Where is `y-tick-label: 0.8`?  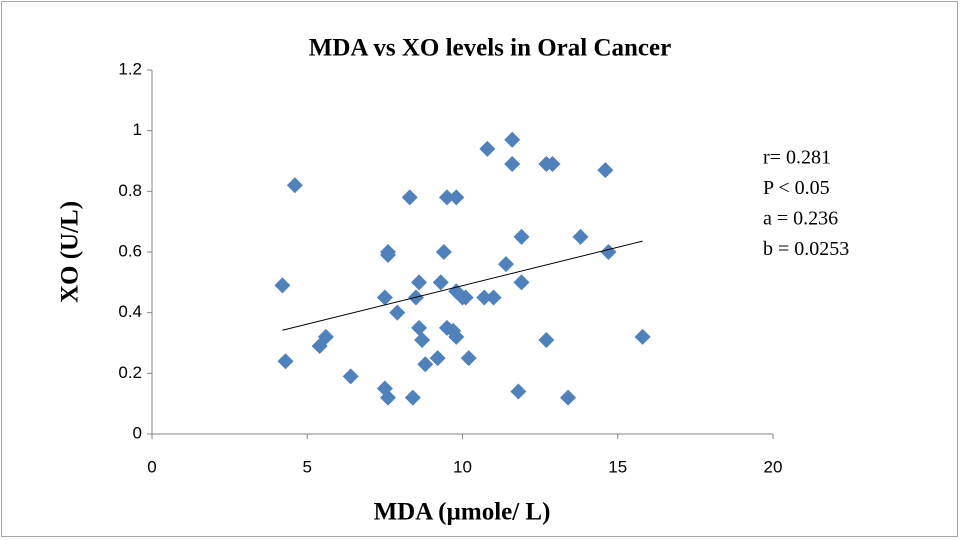
y-tick-label: 0.8 is located at coordinates (130, 190).